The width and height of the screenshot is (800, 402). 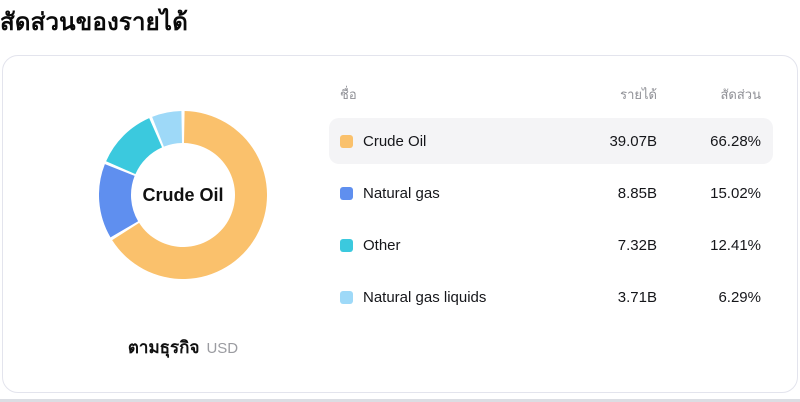 I want to click on donut-caption: ตามธุรกิจ USD, so click(x=183, y=347).